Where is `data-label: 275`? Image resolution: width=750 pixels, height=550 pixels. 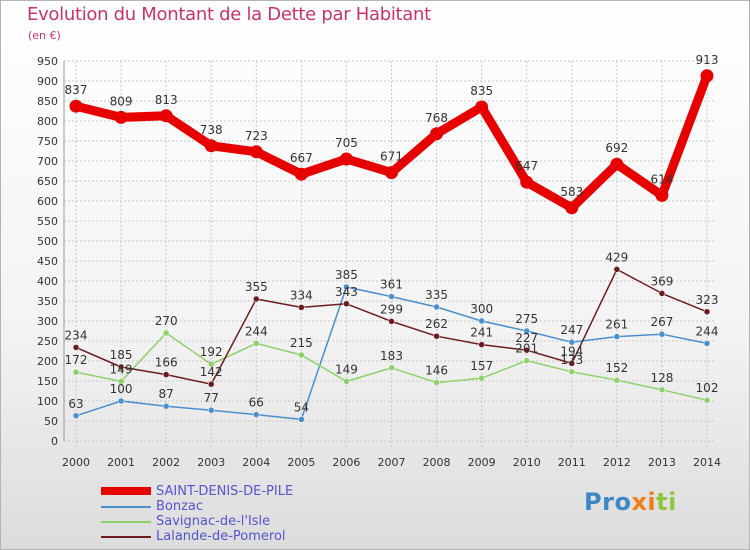
data-label: 275 is located at coordinates (526, 319).